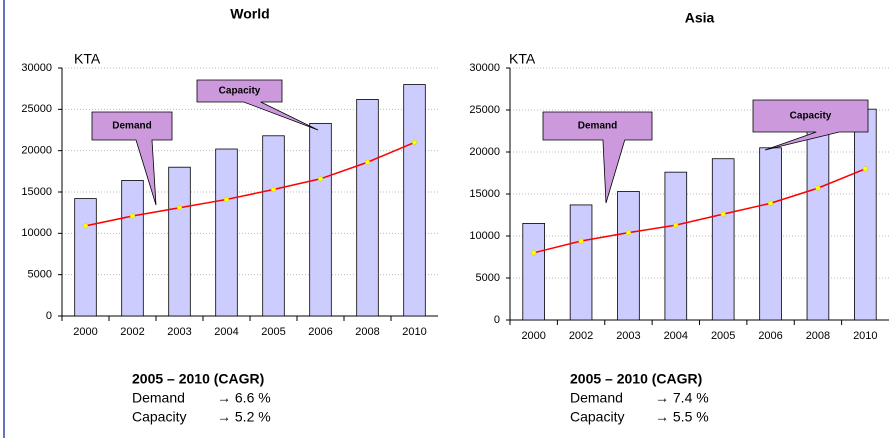 This screenshot has height=438, width=891. I want to click on cagr-value: → 6.6 %, so click(244, 398).